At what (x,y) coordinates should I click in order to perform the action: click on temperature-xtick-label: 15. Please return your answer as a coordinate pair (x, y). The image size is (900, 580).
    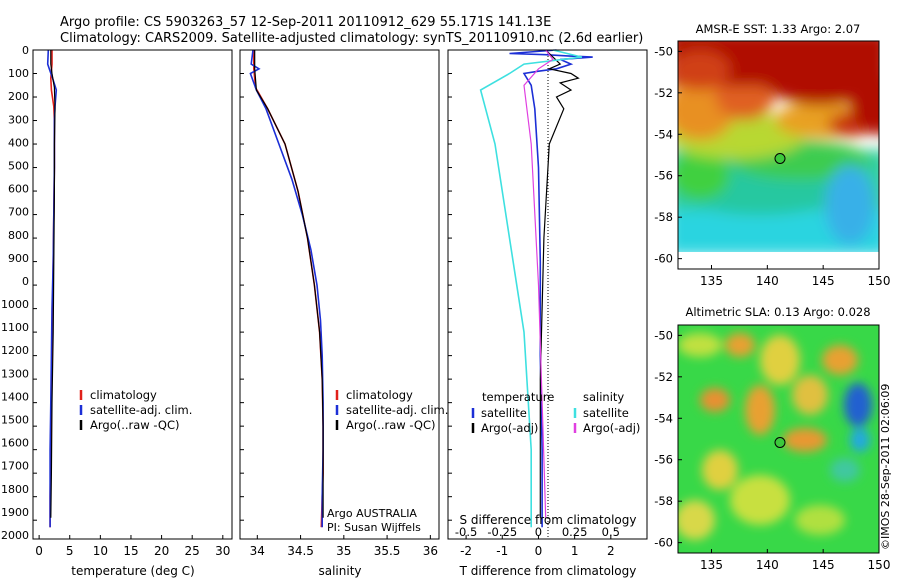
    Looking at the image, I should click on (130, 551).